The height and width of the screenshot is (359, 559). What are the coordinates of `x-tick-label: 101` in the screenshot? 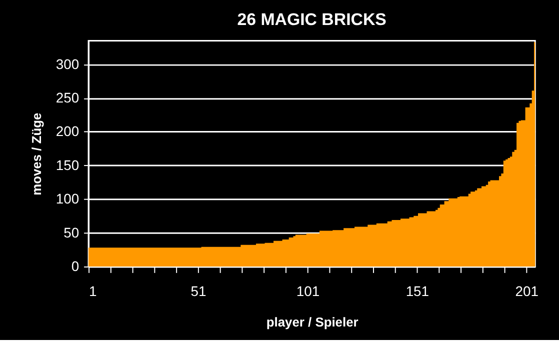 It's located at (308, 290).